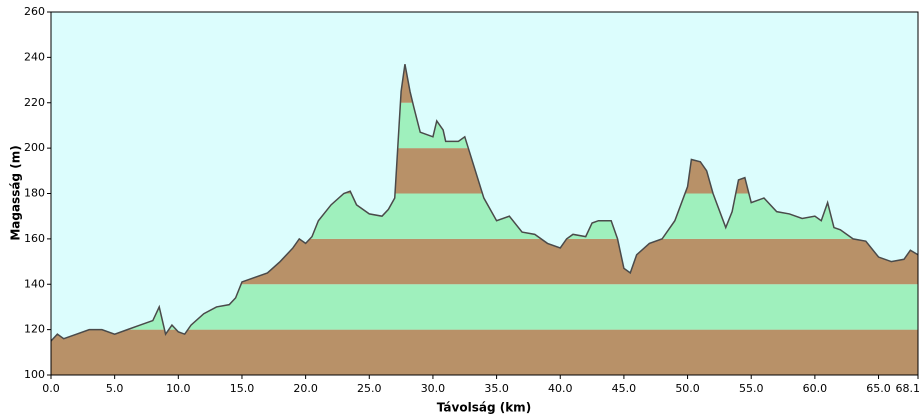 This screenshot has width=922, height=420. Describe the element at coordinates (16, 192) in the screenshot. I see `y-axis-title: Magasság (m)` at that location.